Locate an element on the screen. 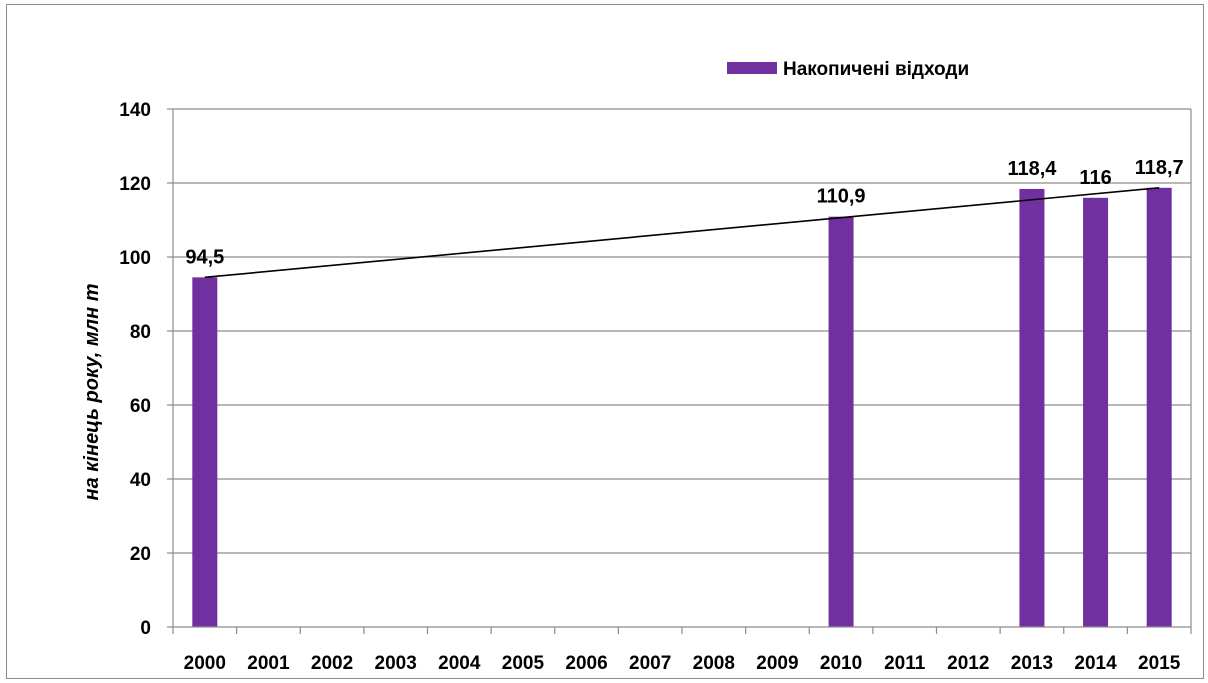 The width and height of the screenshot is (1208, 683). legend: Накопичені відходи is located at coordinates (848, 69).